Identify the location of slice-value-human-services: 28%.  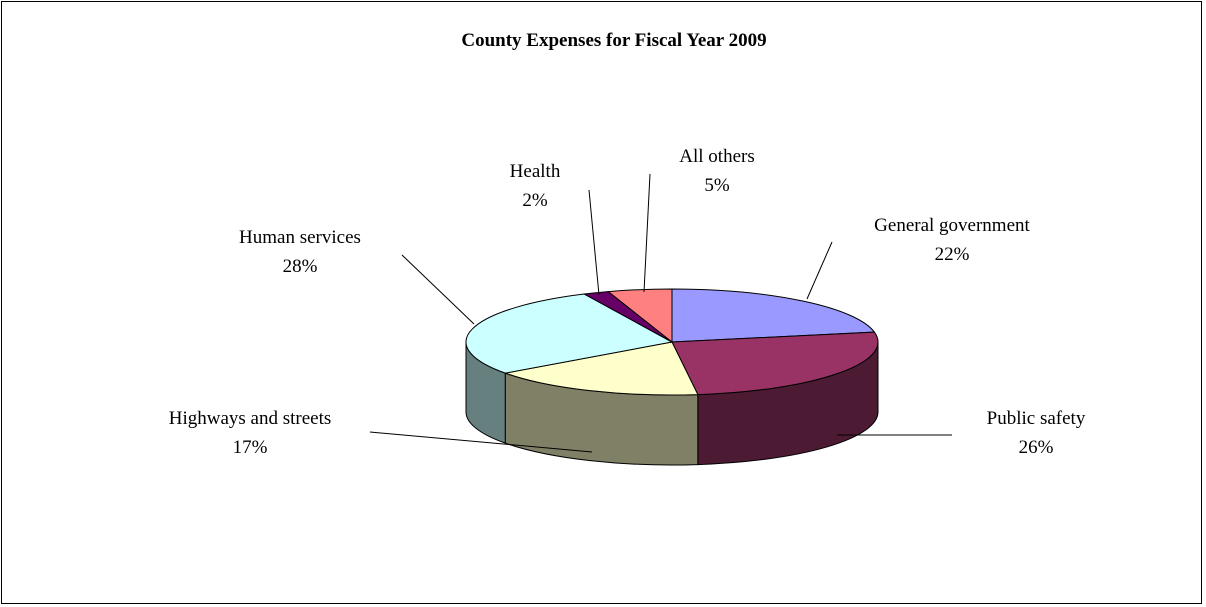
(300, 266).